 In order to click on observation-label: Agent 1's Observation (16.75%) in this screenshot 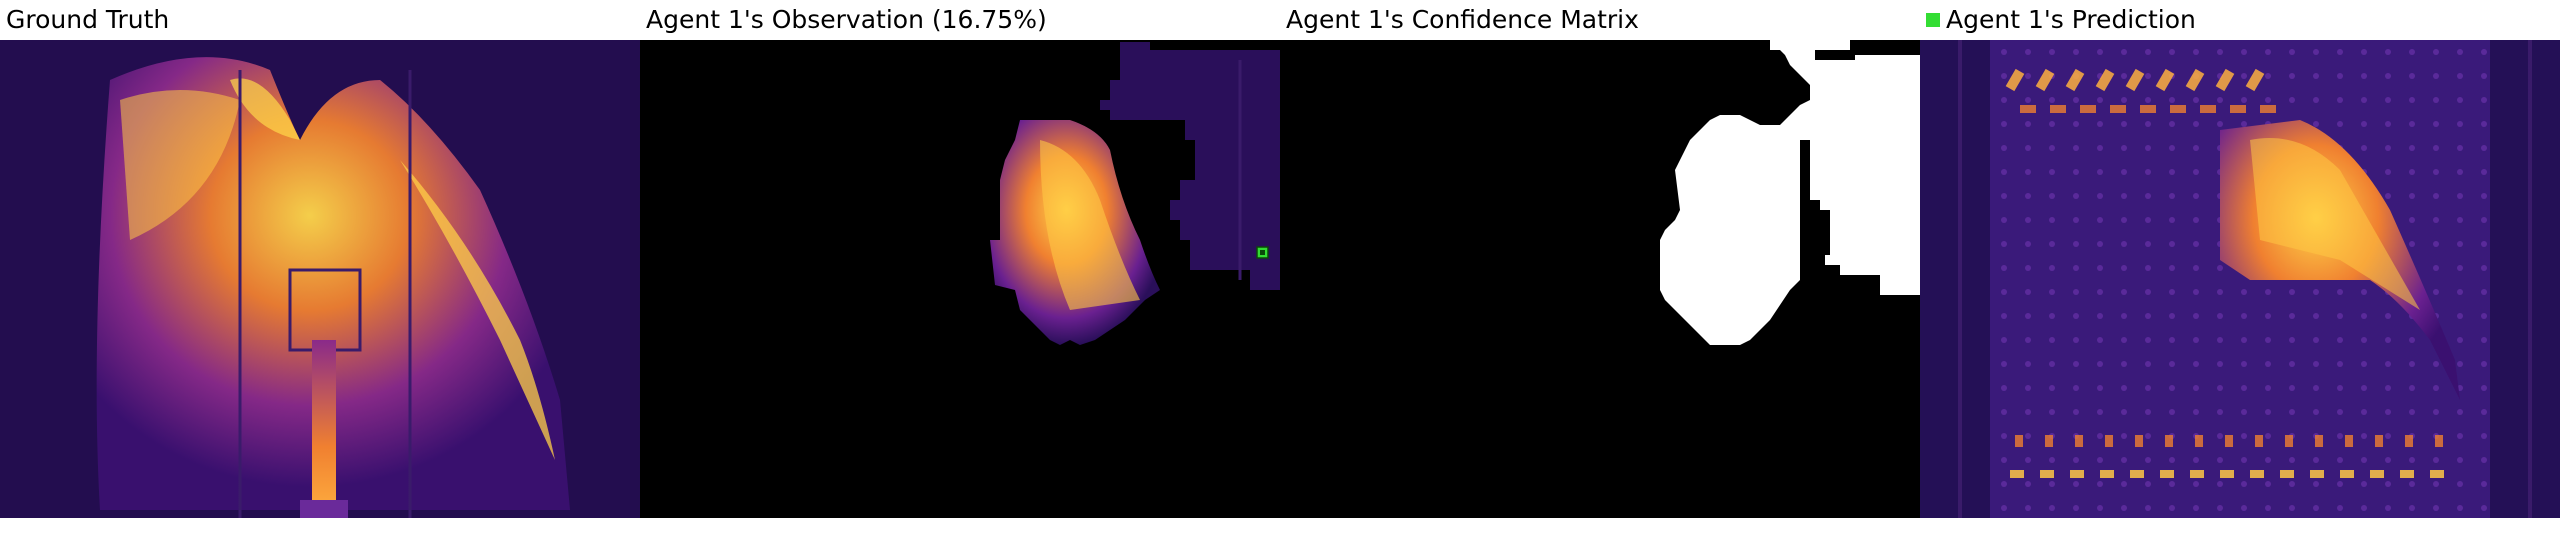, I will do `click(846, 19)`.